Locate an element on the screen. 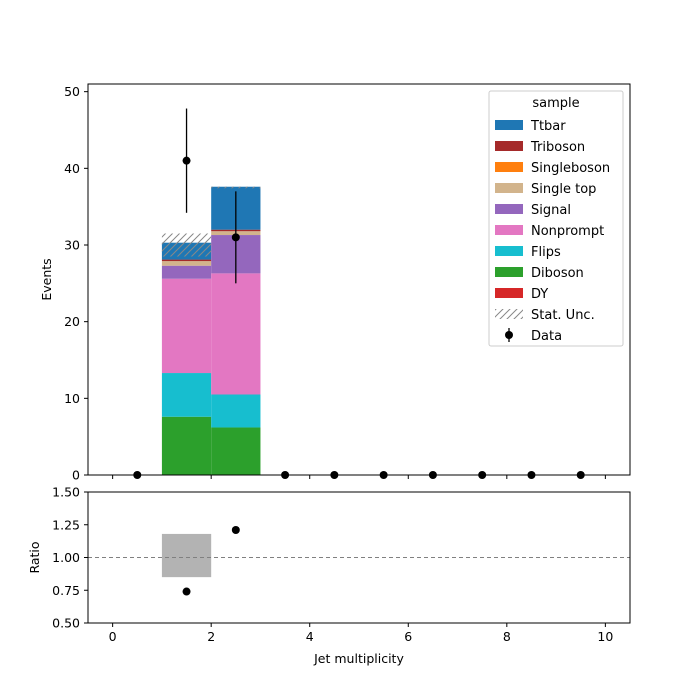  legend-label-signal: Signal is located at coordinates (551, 210).